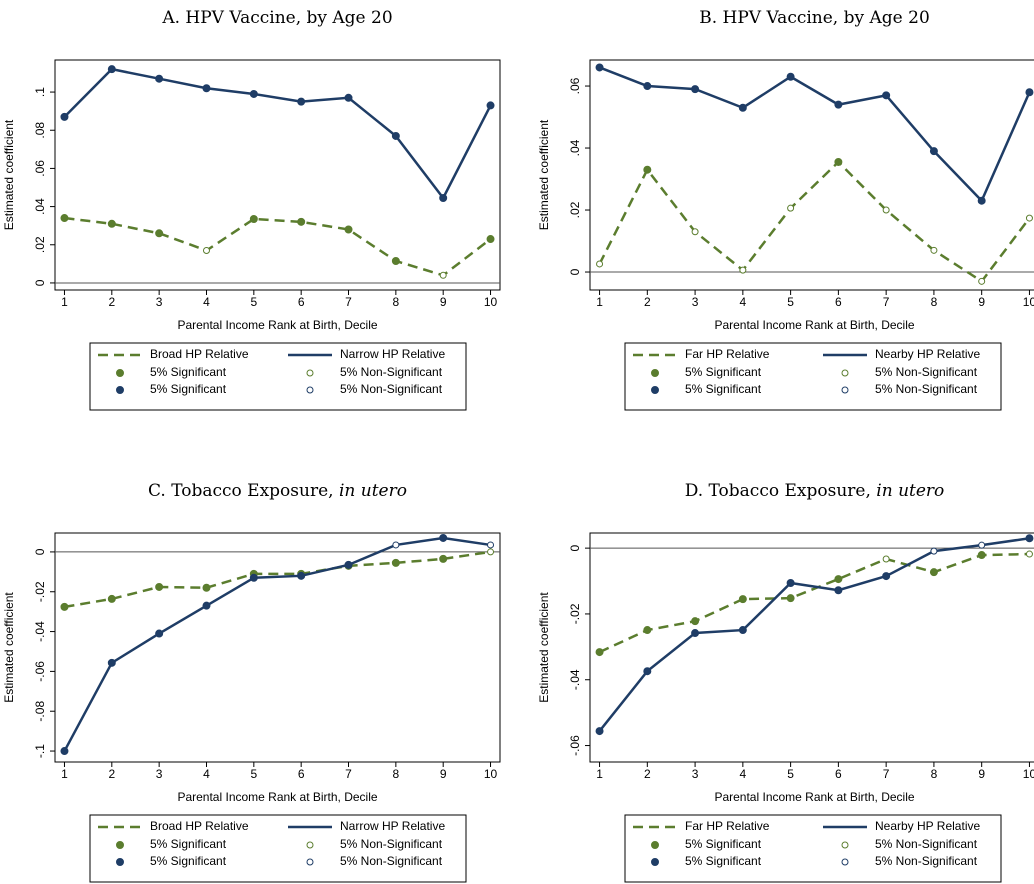 This screenshot has height=884, width=1034. I want to click on x-tick-label: 6, so click(301, 774).